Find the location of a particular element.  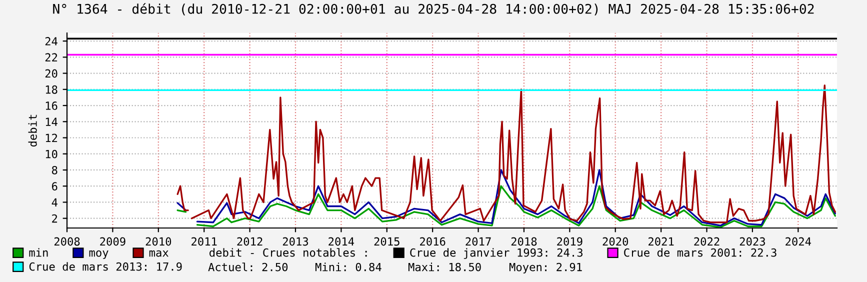

y-tick-label: 4 is located at coordinates (55, 202).